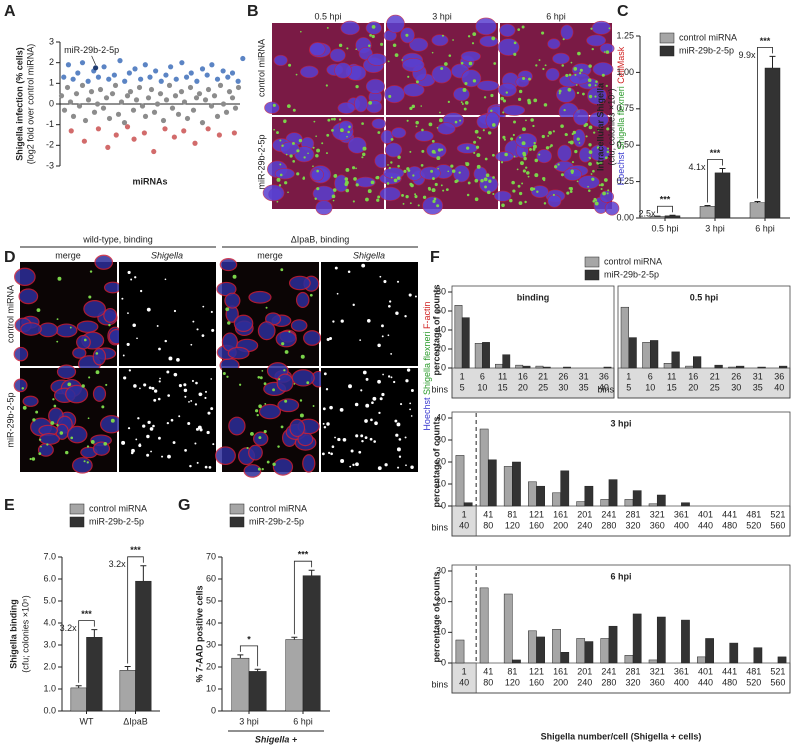 This screenshot has width=800, height=749. I want to click on x-tick-label: 0.5 hpi, so click(664, 228).